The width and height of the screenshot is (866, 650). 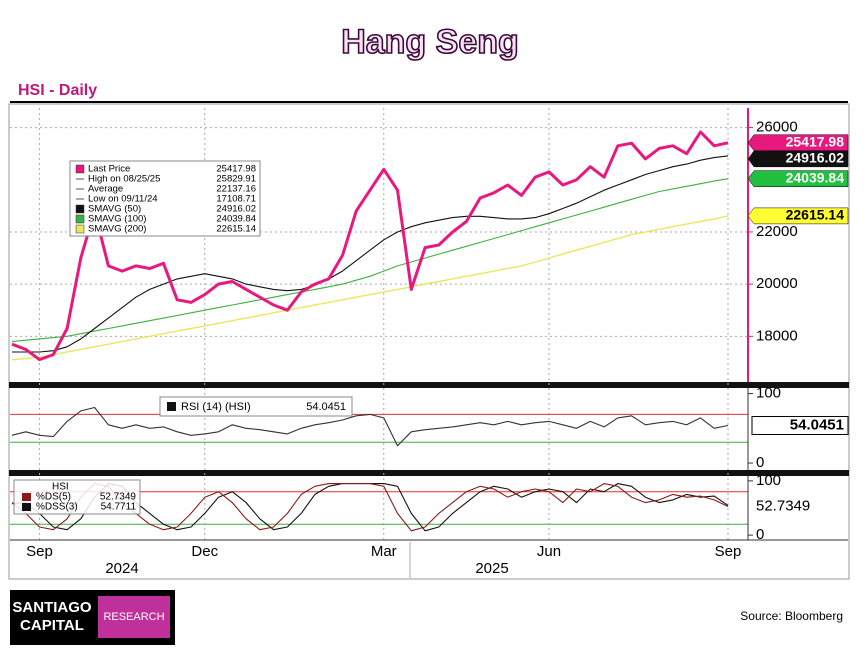 What do you see at coordinates (114, 209) in the screenshot?
I see `legend-label: SMAVG (50)` at bounding box center [114, 209].